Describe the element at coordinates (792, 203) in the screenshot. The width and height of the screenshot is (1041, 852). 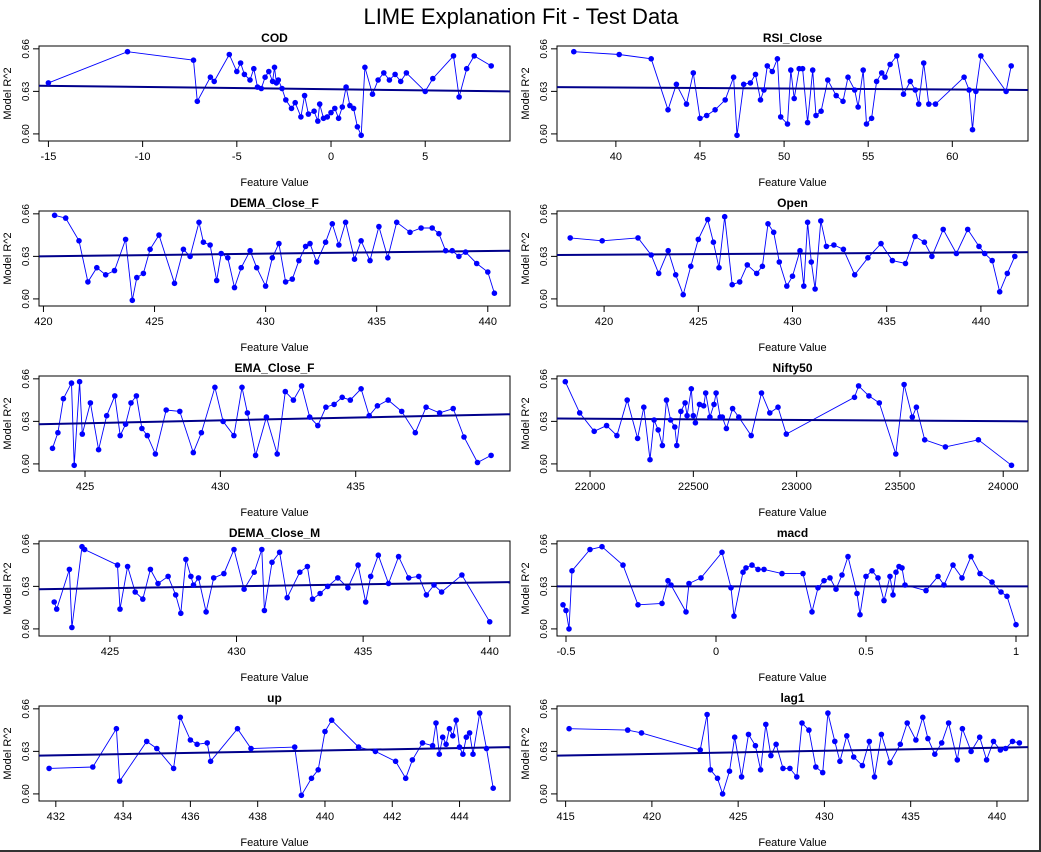
I see `panel-title: Open` at that location.